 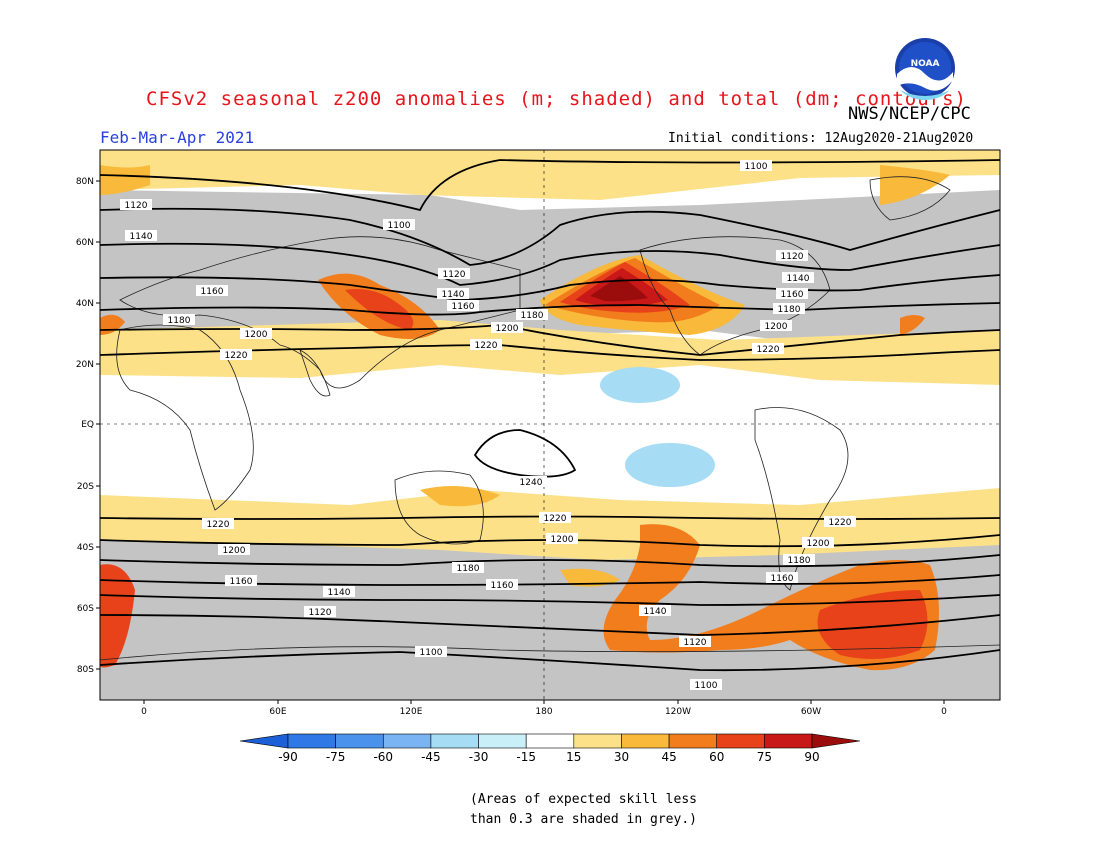 I want to click on lat-labels: 80N 60N 40N 20N EQ 20S 40S 60S 80S, so click(x=85, y=426).